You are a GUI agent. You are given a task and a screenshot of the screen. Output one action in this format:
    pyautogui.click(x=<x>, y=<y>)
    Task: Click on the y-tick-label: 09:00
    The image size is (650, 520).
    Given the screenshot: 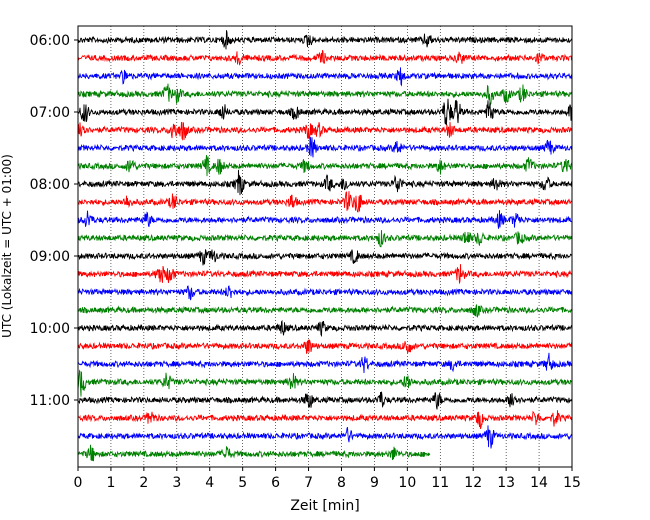 What is the action you would take?
    pyautogui.click(x=50, y=257)
    